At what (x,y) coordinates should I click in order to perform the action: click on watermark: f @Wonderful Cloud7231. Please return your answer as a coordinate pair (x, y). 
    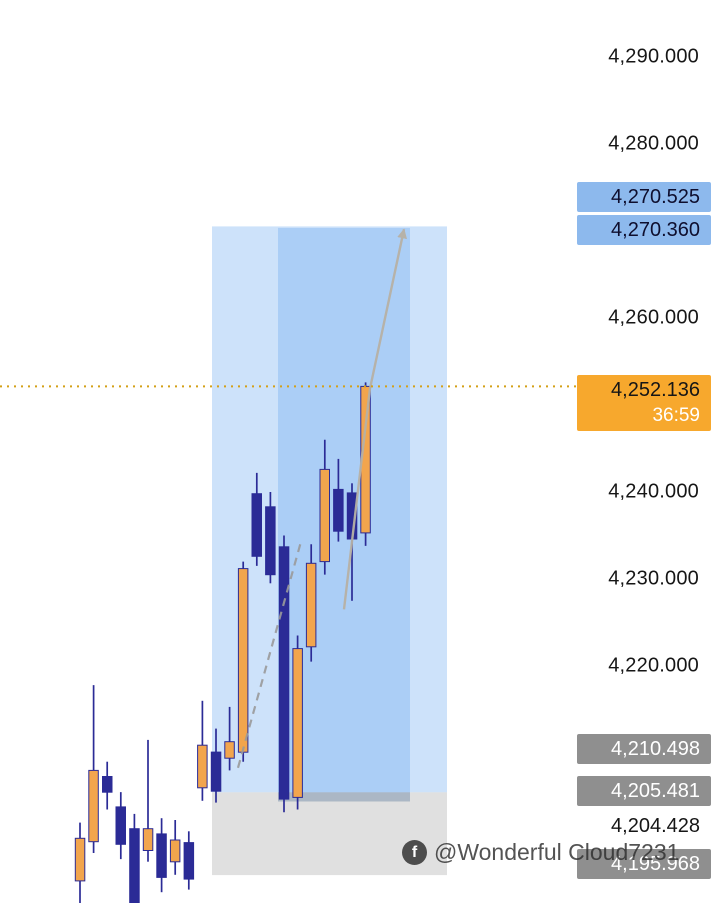
    Looking at the image, I should click on (540, 852).